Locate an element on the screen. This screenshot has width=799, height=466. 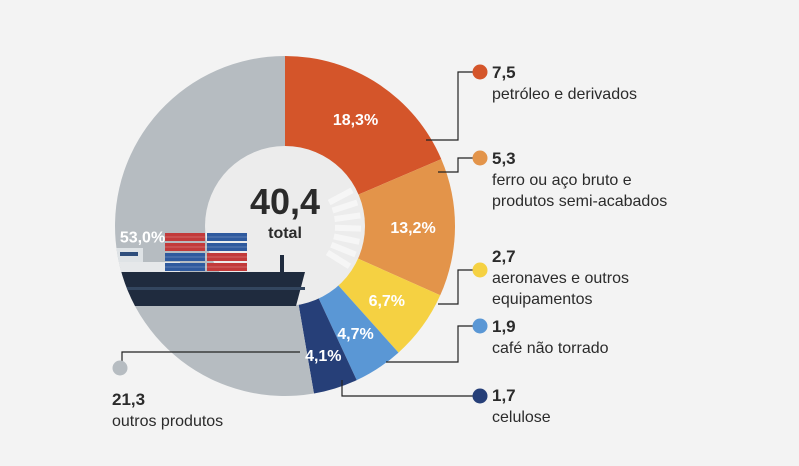
slice-ferro is located at coordinates (370, 227).